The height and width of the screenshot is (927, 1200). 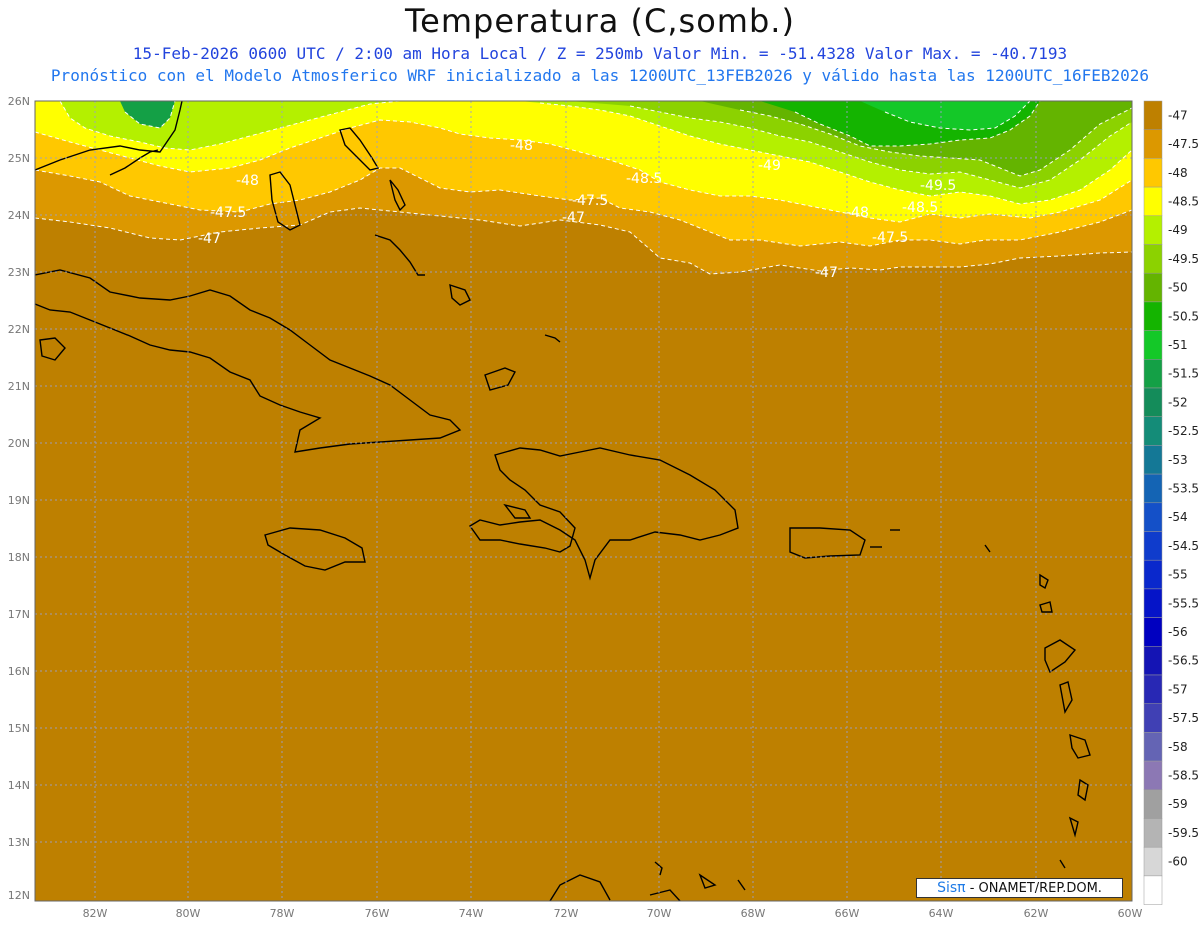 I want to click on coast-aruba, so click(x=658, y=868).